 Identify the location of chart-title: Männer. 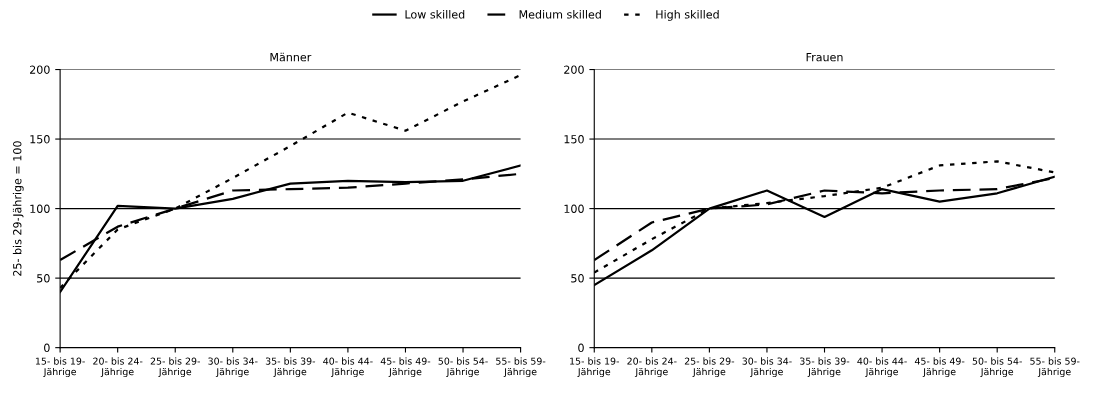
(291, 57).